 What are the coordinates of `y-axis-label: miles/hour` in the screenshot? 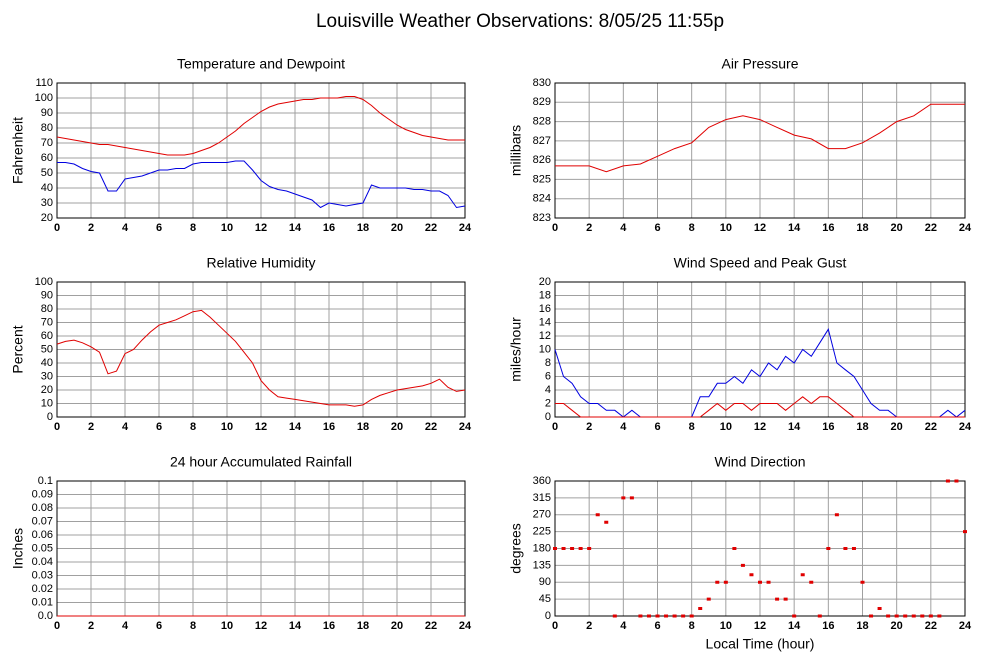 It's located at (516, 349).